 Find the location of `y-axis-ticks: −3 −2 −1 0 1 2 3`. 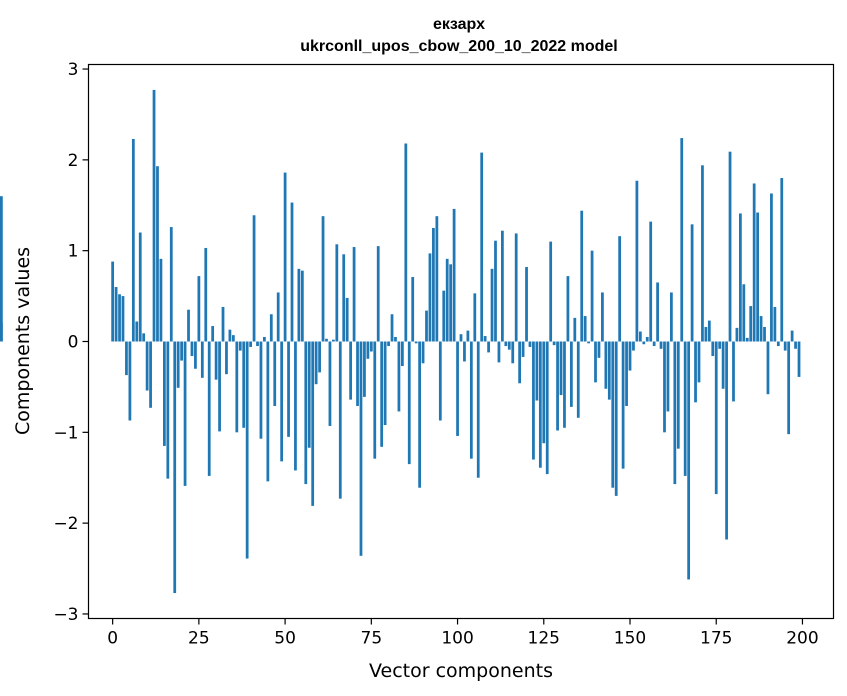

y-axis-ticks: −3 −2 −1 0 1 2 3 is located at coordinates (71, 342).